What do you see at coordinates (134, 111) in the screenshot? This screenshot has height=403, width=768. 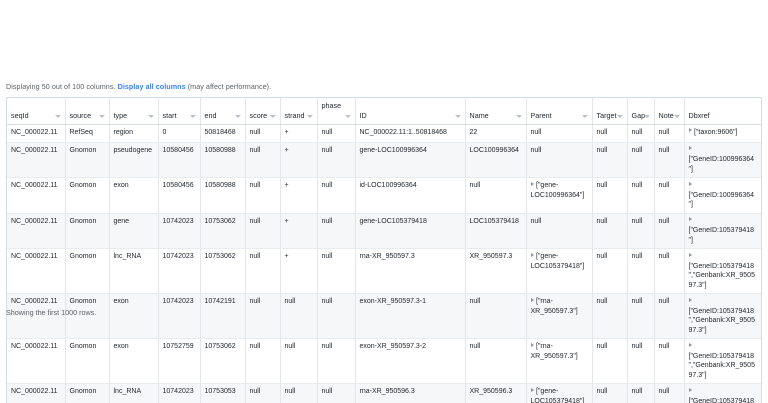 I see `column-header-type: type` at bounding box center [134, 111].